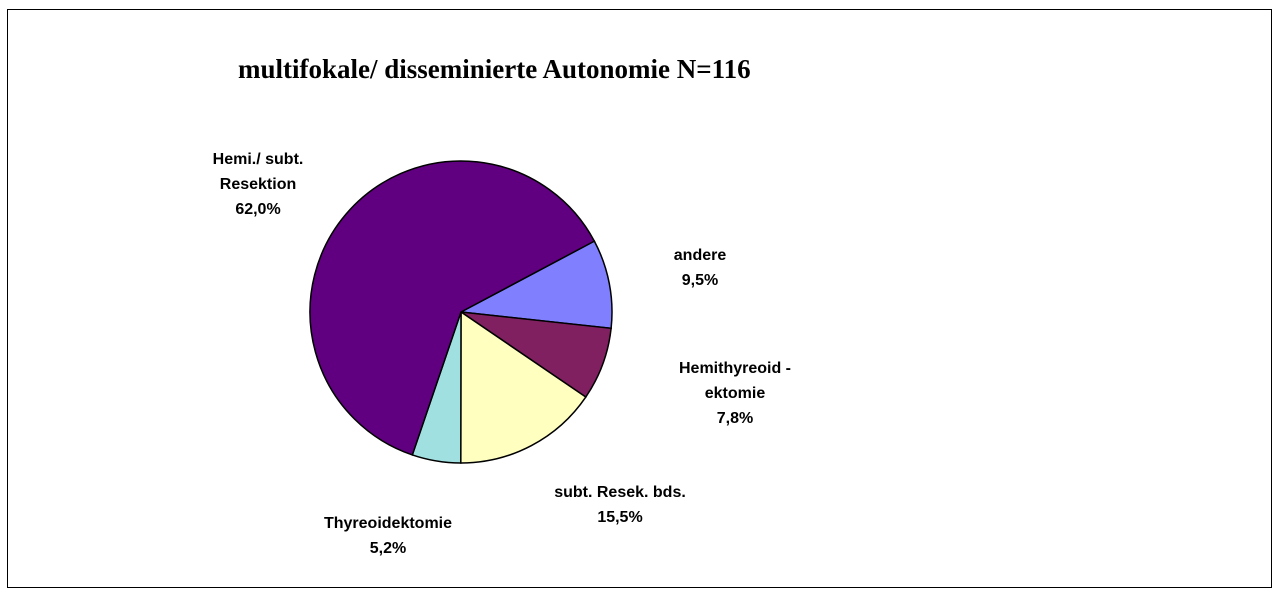 The height and width of the screenshot is (596, 1284). I want to click on slice-label-value: 7,8%, so click(735, 418).